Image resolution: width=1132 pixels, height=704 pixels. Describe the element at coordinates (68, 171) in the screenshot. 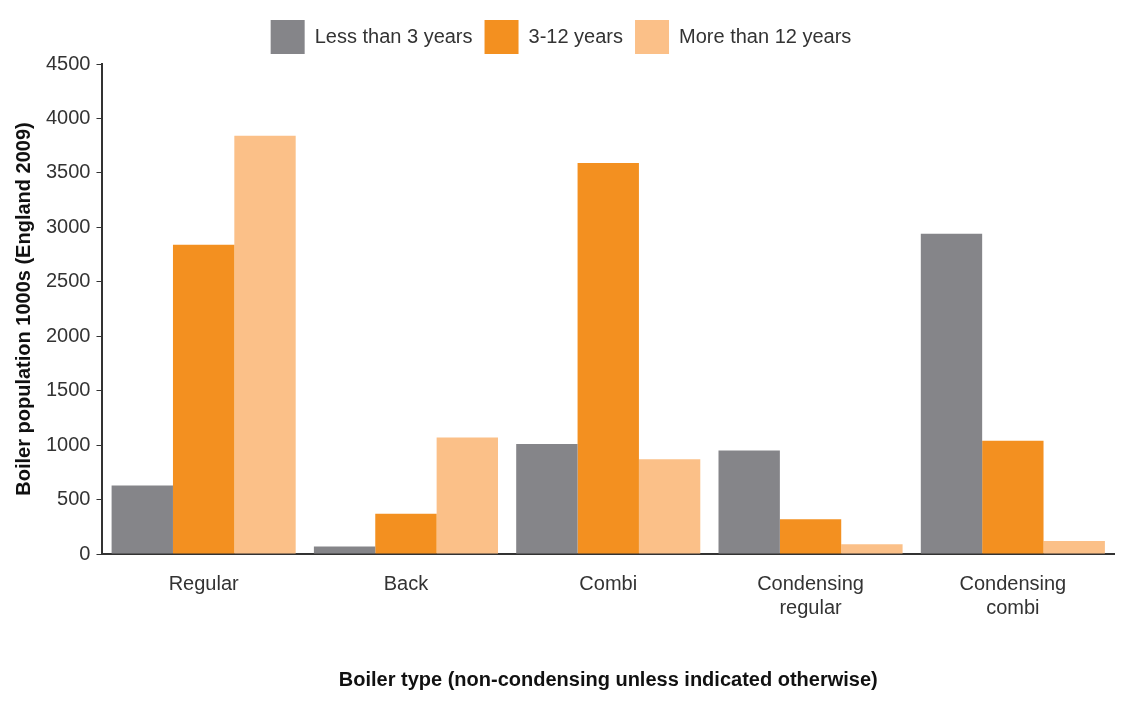

I see `y-tick-label: 3500` at that location.